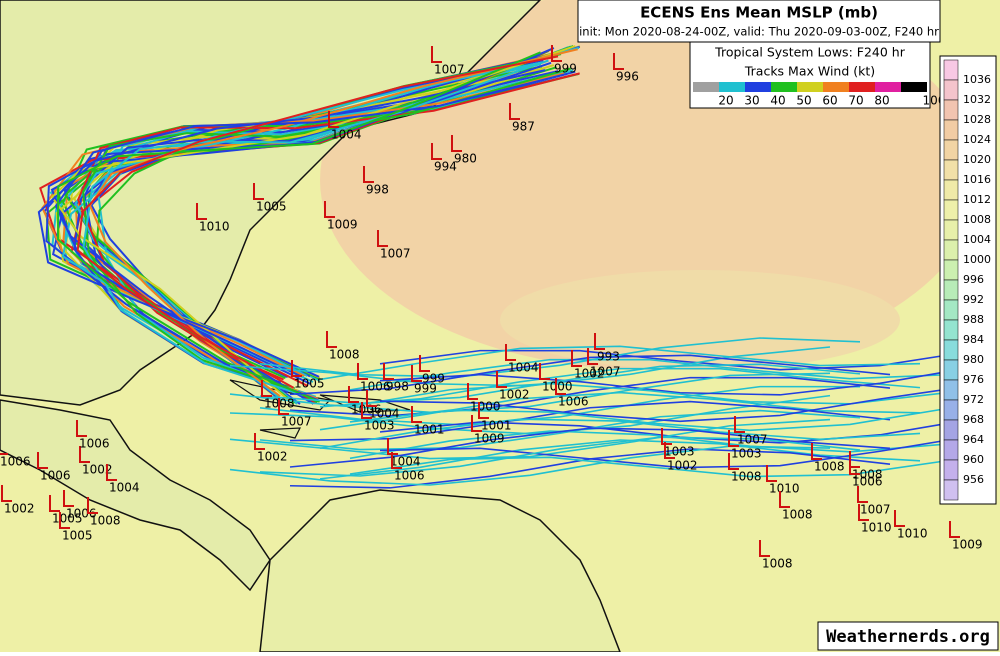  Describe the element at coordinates (977, 239) in the screenshot. I see `colorbar-label: 1004` at that location.